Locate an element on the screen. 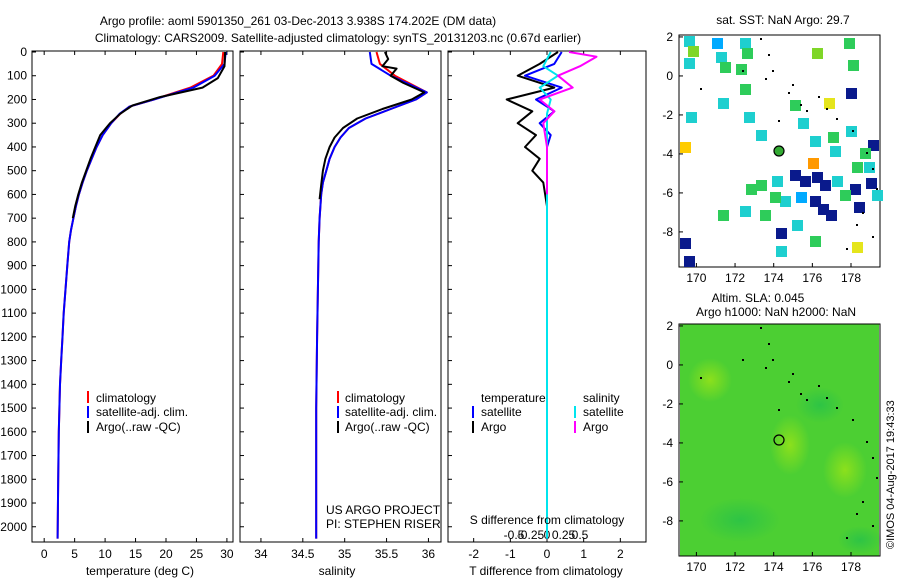 The image size is (900, 580). x-tick-label: 1 is located at coordinates (583, 554).